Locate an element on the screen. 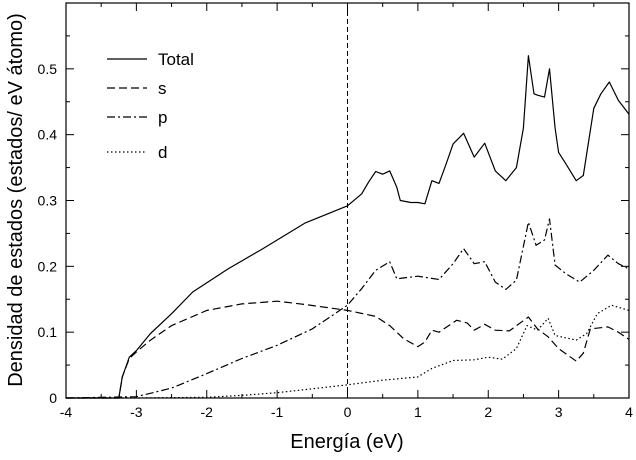 The image size is (636, 460). x-tick-label: 1 is located at coordinates (418, 412).